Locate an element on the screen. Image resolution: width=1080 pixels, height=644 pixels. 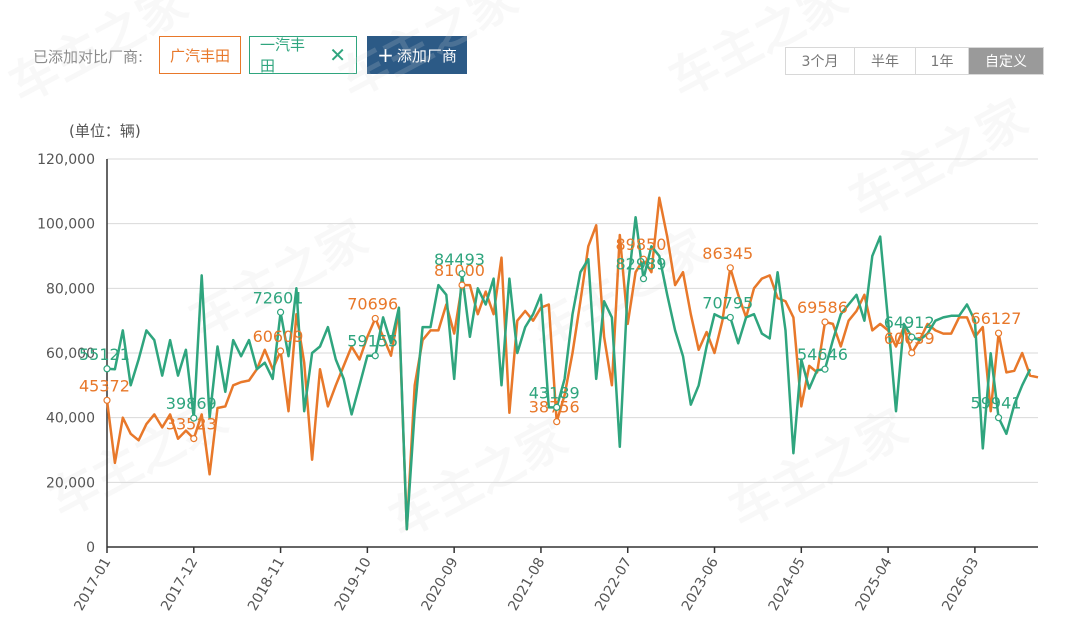
x-tick-label: 2021-08 is located at coordinates (526, 584).